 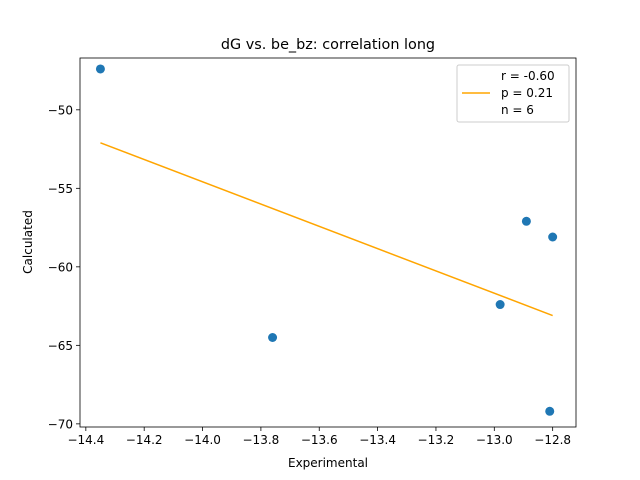 I want to click on x-tick-label: −14.2, so click(x=144, y=440).